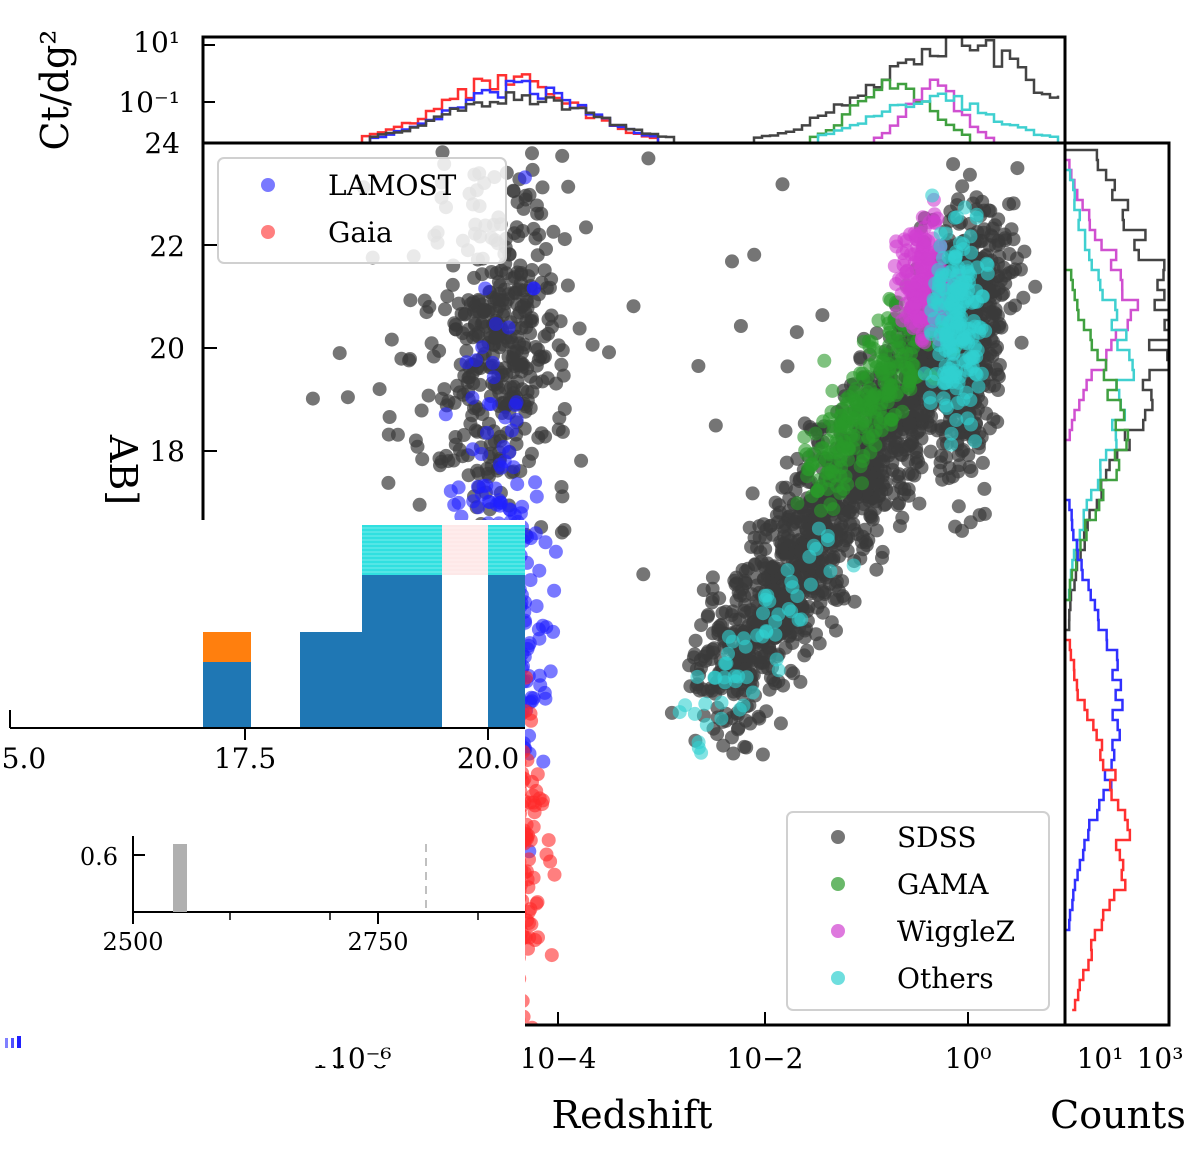 This screenshot has width=1200, height=1158. Describe the element at coordinates (149, 102) in the screenshot. I see `top-hist-ytick-2: 10⁻¹` at that location.